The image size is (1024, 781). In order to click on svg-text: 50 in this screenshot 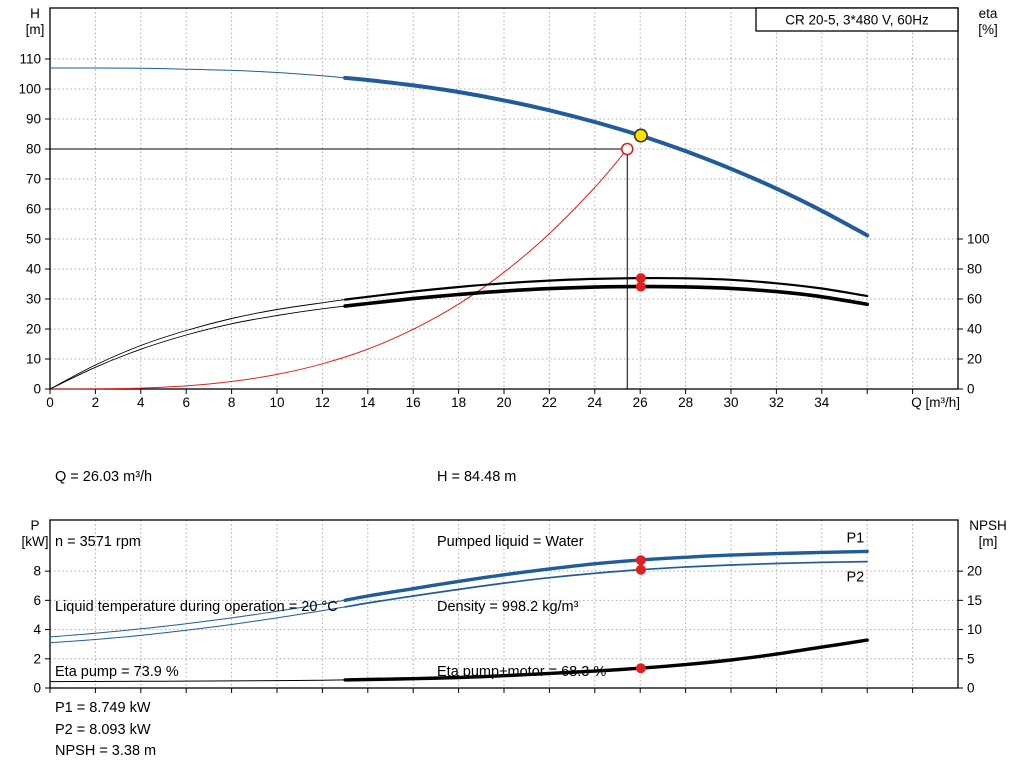, I will do `click(33, 239)`.